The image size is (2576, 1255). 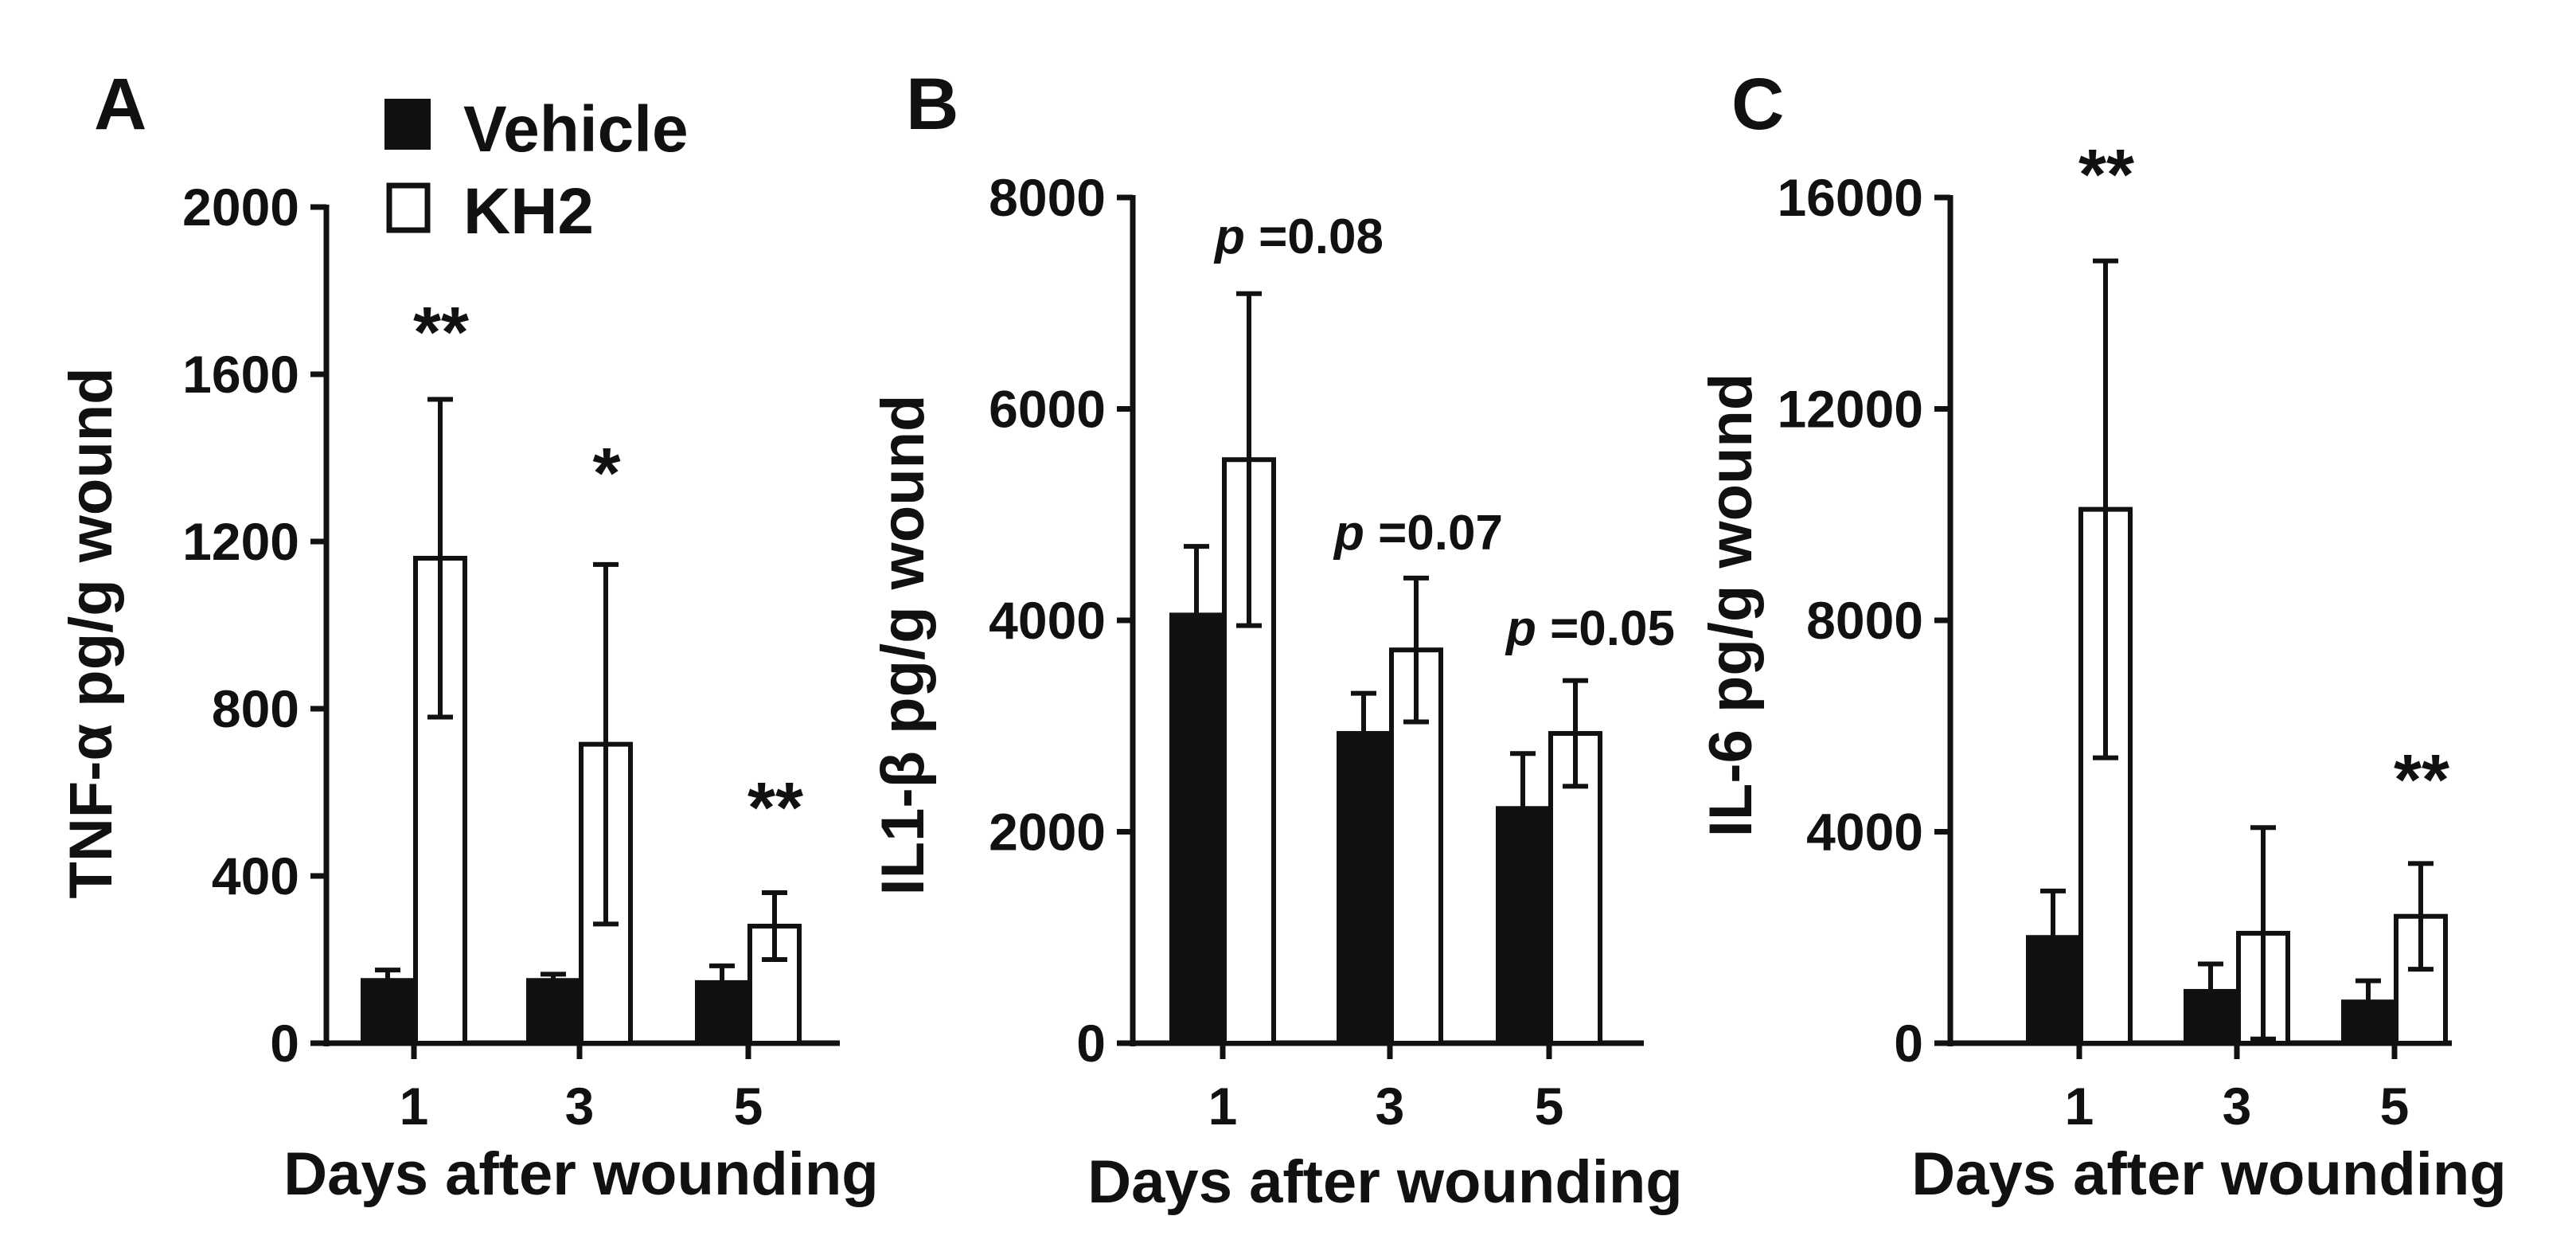 I want to click on panel-letter-c: C, so click(x=1757, y=104).